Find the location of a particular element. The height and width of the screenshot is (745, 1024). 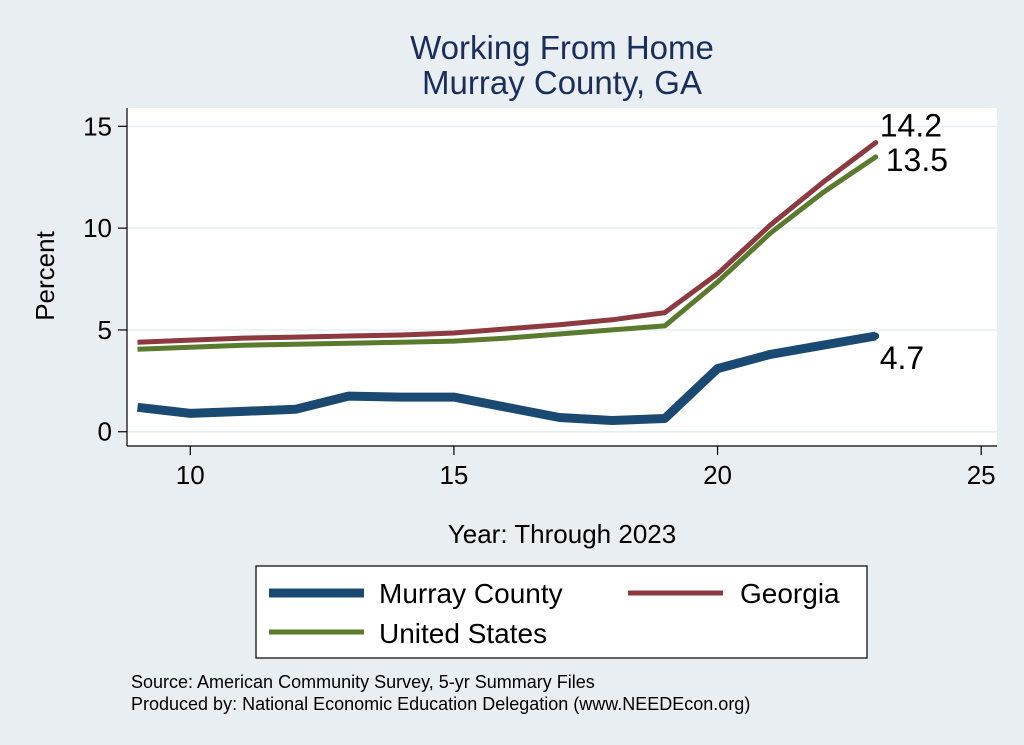

legend-label-united-states: United States is located at coordinates (463, 633).